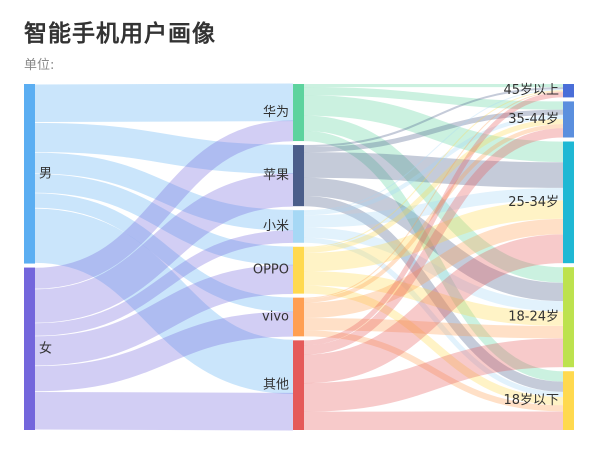  What do you see at coordinates (433, 207) in the screenshot?
I see `link-小米-25-34岁` at bounding box center [433, 207].